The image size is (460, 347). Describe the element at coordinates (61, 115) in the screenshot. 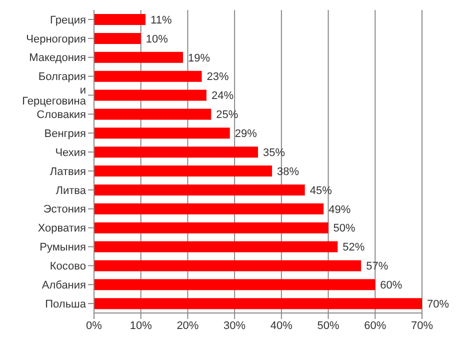

I see `y-tick-label: Словакия` at that location.